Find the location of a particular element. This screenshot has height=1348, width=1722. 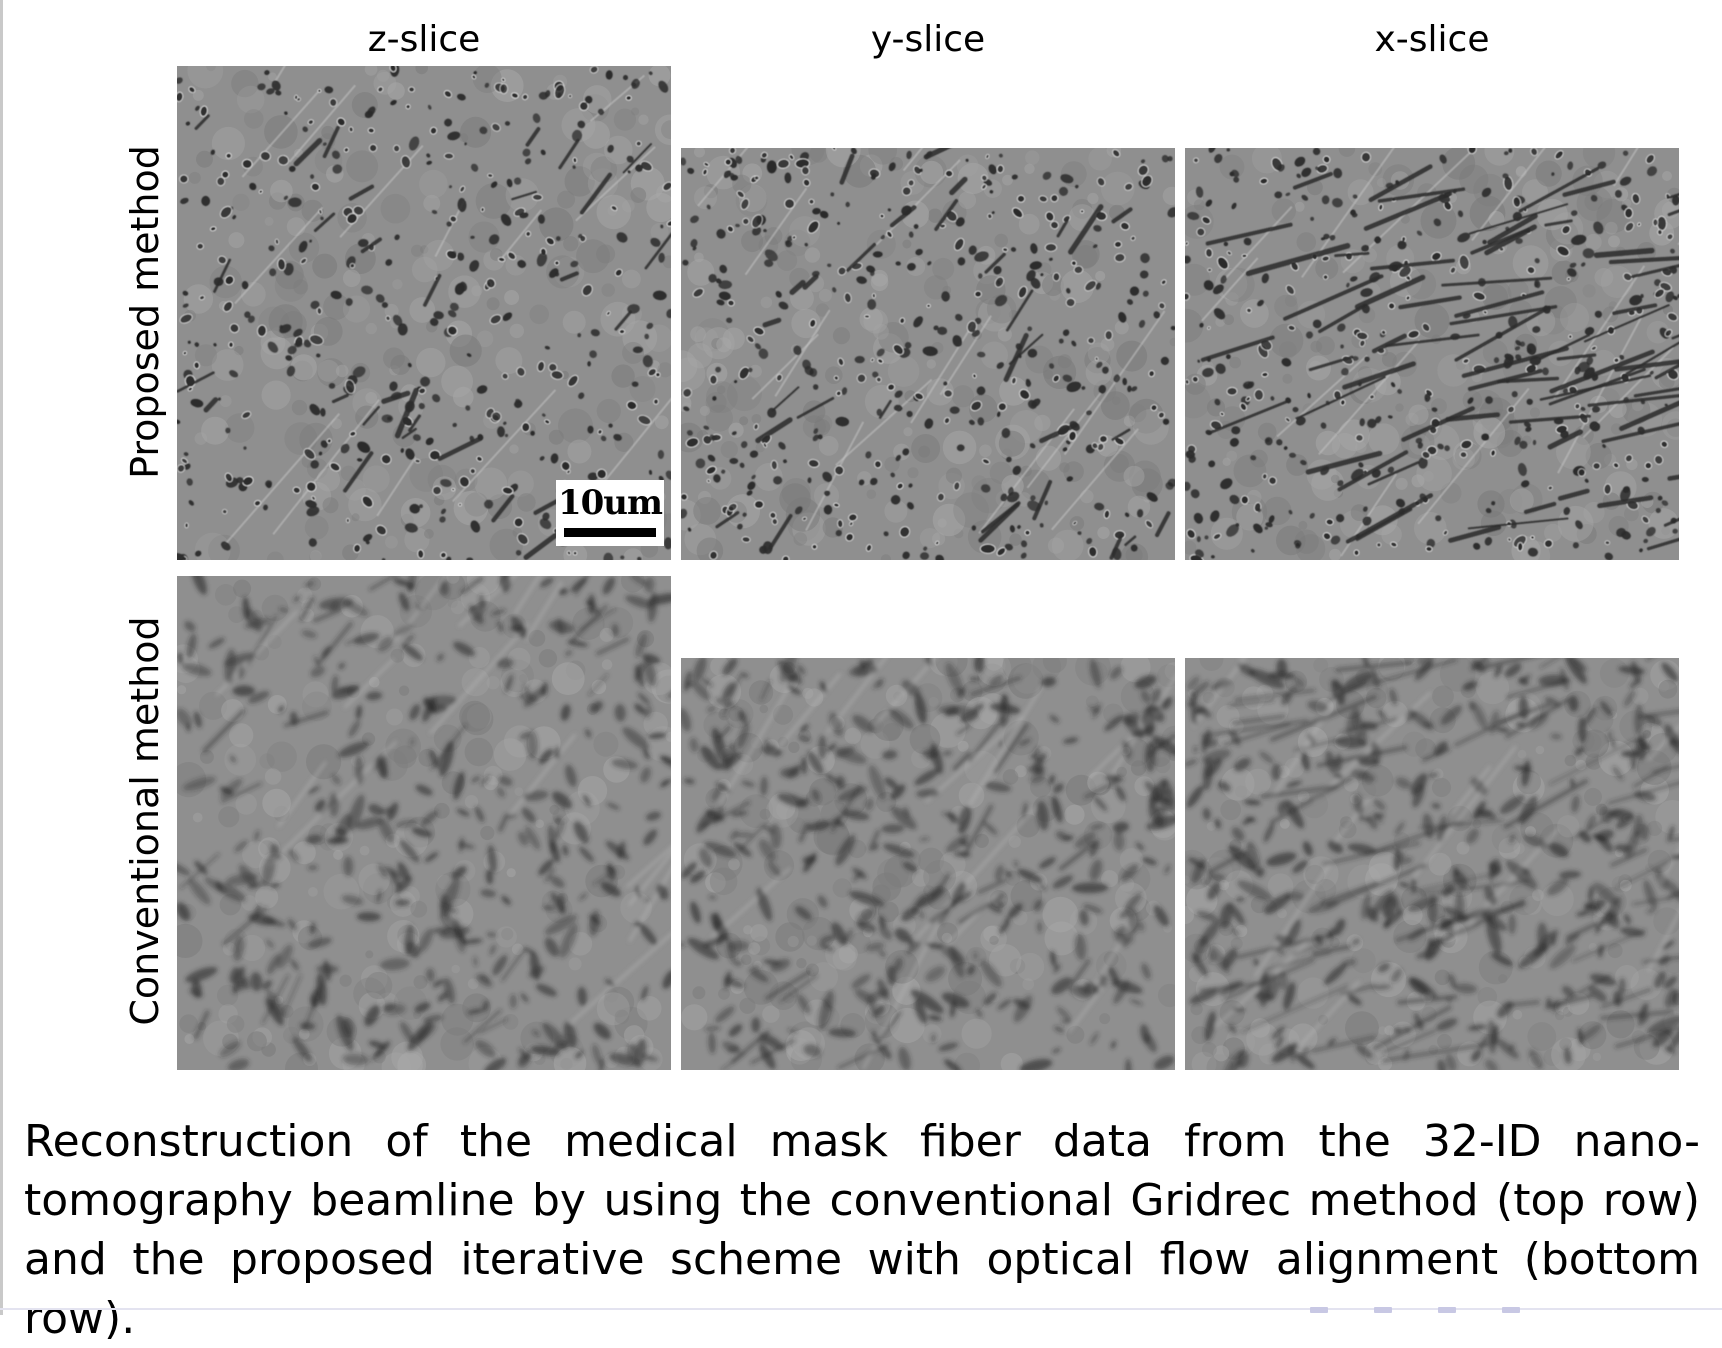

scale-bar-label: 10um is located at coordinates (610, 503).